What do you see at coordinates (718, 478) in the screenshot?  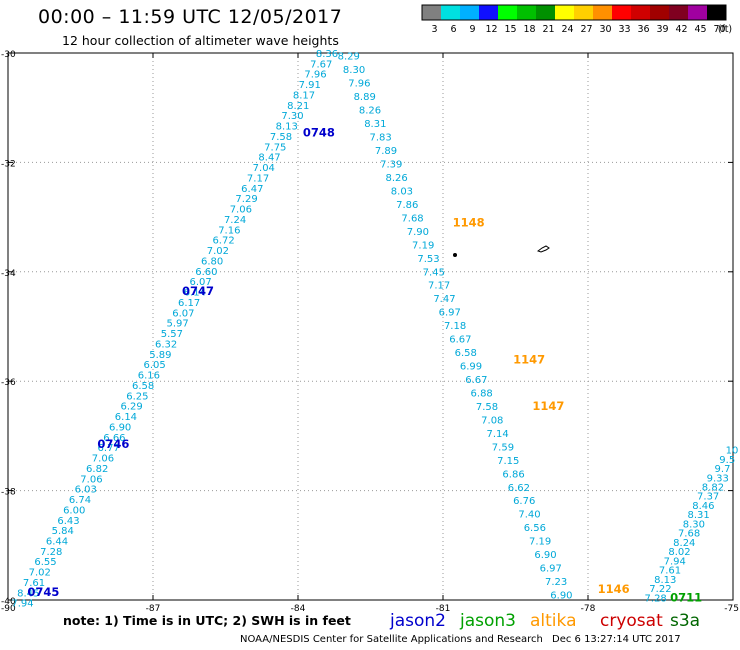 I see `wave-height-value: 9.33` at bounding box center [718, 478].